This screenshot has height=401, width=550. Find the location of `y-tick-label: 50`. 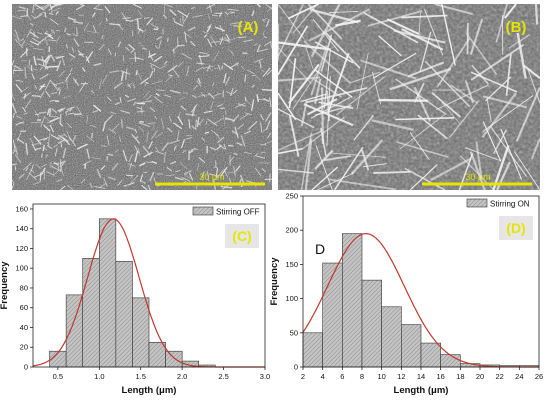

y-tick-label: 50 is located at coordinates (294, 332).